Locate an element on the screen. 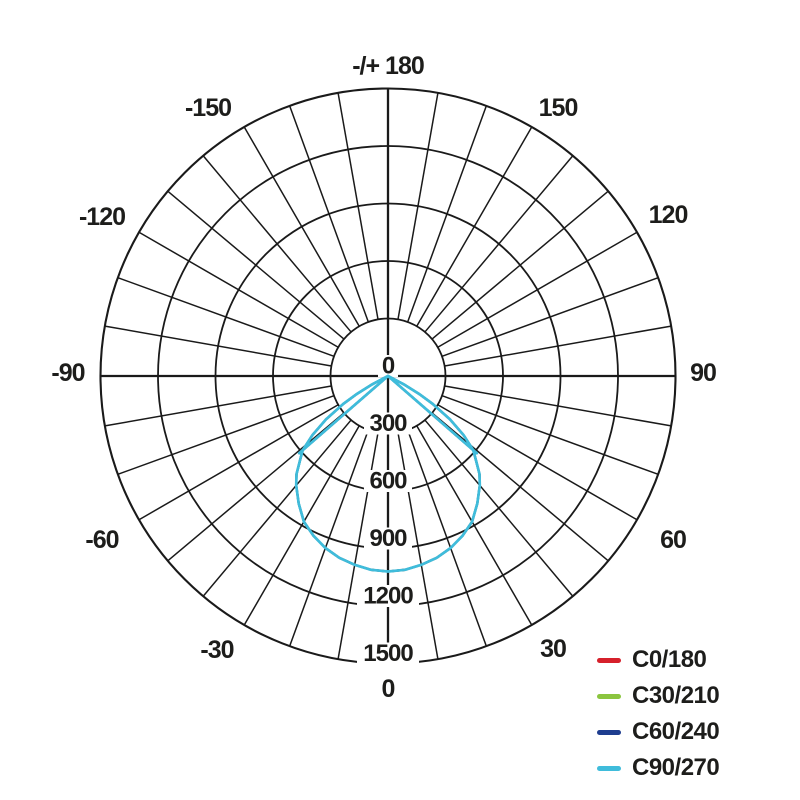 Image resolution: width=800 pixels, height=800 pixels. radial-label-300: 300 is located at coordinates (388, 423).